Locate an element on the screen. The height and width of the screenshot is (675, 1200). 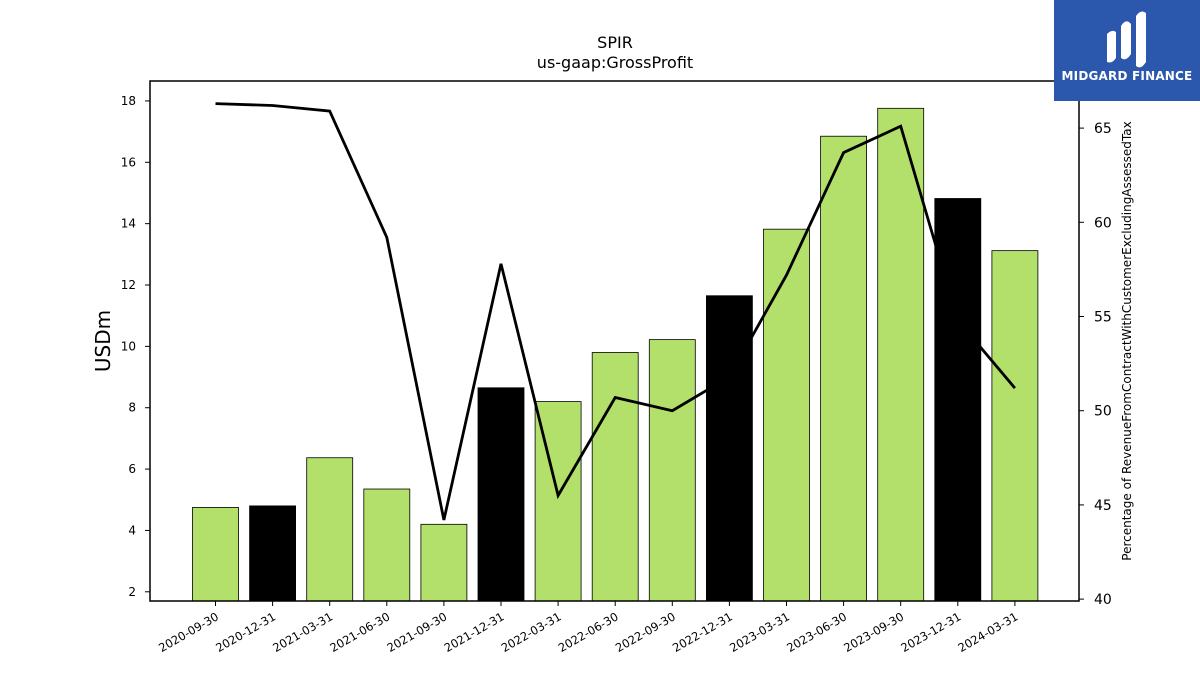
brand-logo: MIDGARD FINANCE is located at coordinates (1127, 50).